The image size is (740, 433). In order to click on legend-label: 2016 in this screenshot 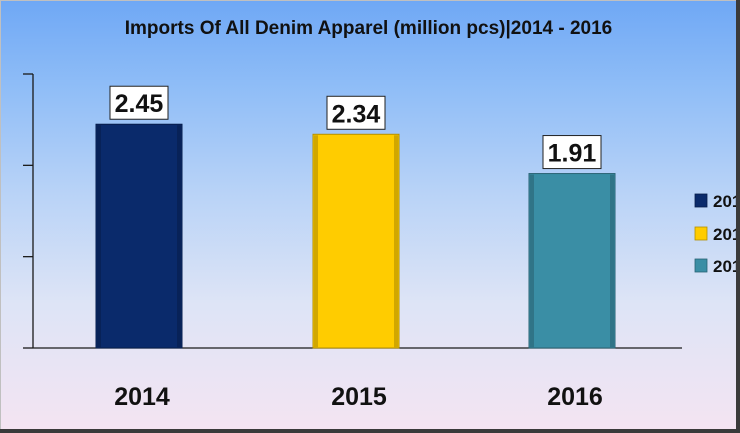, I will do `click(726, 266)`.